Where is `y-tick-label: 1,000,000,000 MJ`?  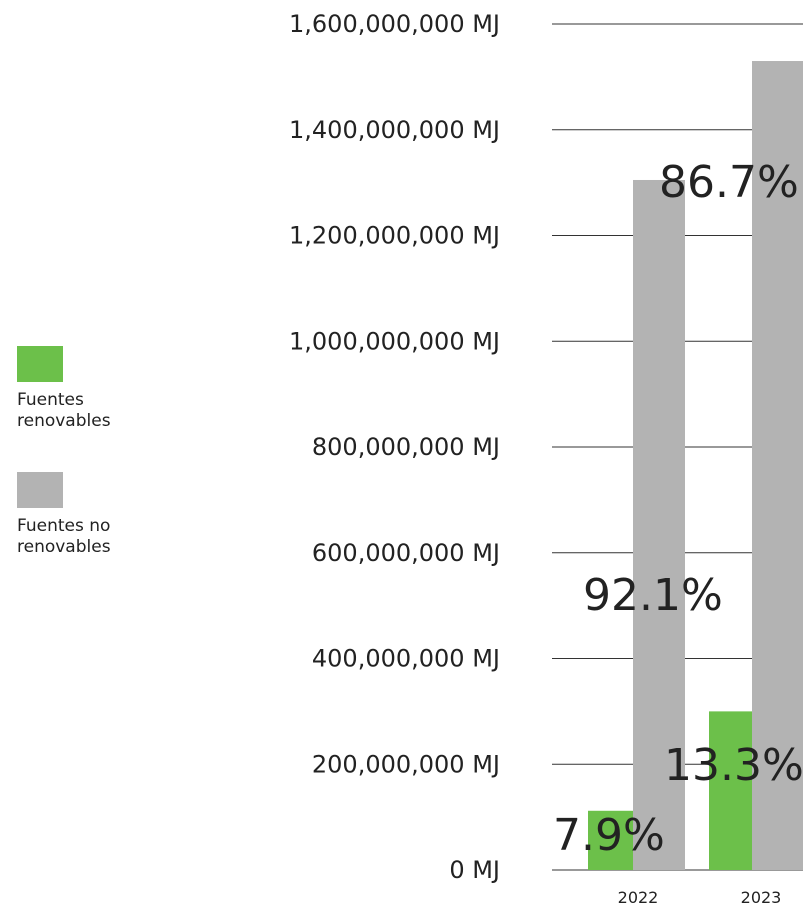 y-tick-label: 1,000,000,000 MJ is located at coordinates (394, 341).